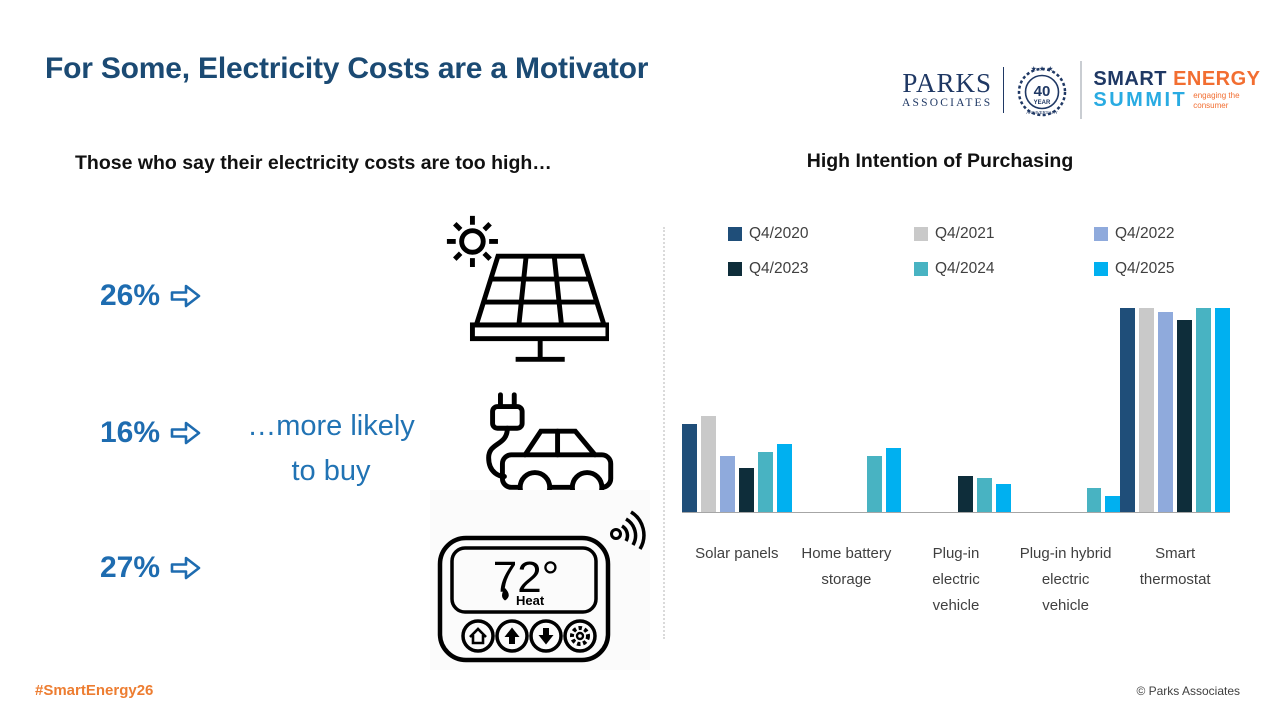  I want to click on parks-associates-logo: PARKS ASSOCIATES, so click(947, 90).